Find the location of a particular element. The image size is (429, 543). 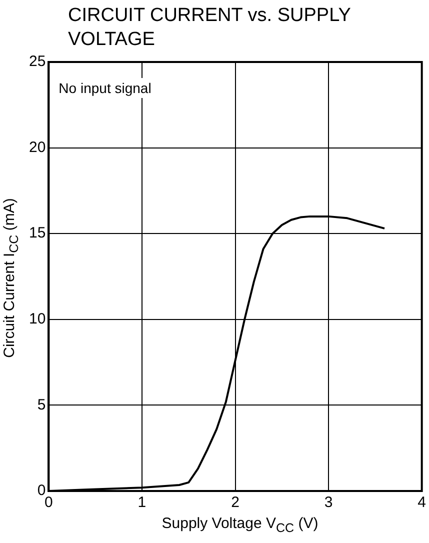

y-tick-label: 20 is located at coordinates (37, 147).